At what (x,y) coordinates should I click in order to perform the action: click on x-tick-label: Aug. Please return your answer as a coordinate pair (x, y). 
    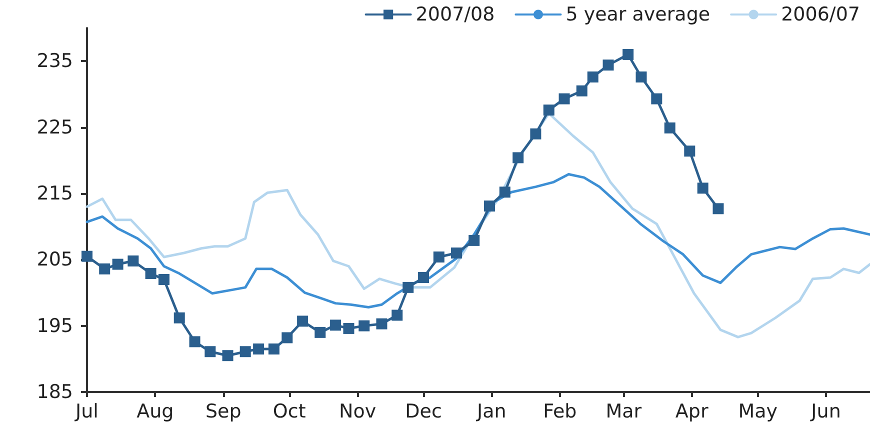
    Looking at the image, I should click on (155, 411).